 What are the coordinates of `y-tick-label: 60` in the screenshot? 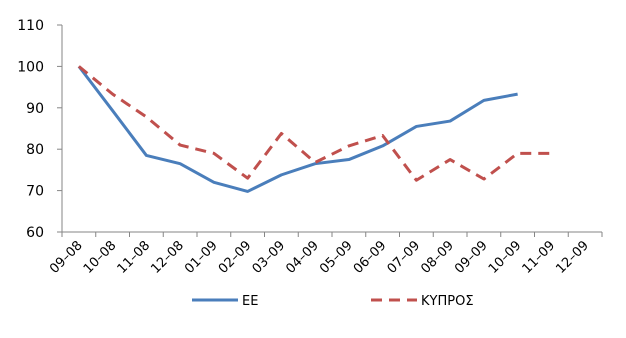 It's located at (35, 233).